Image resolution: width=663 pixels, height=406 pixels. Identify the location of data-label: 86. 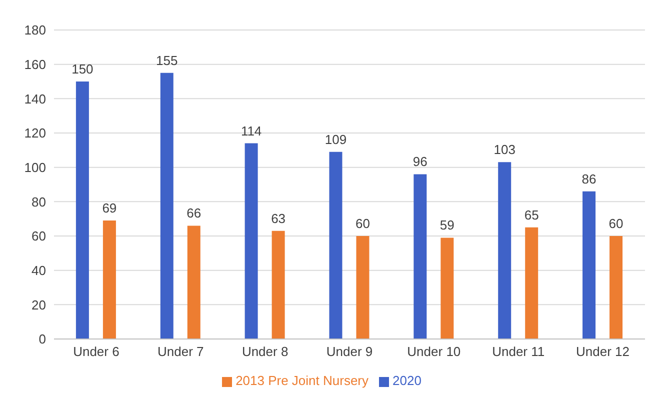
(589, 178).